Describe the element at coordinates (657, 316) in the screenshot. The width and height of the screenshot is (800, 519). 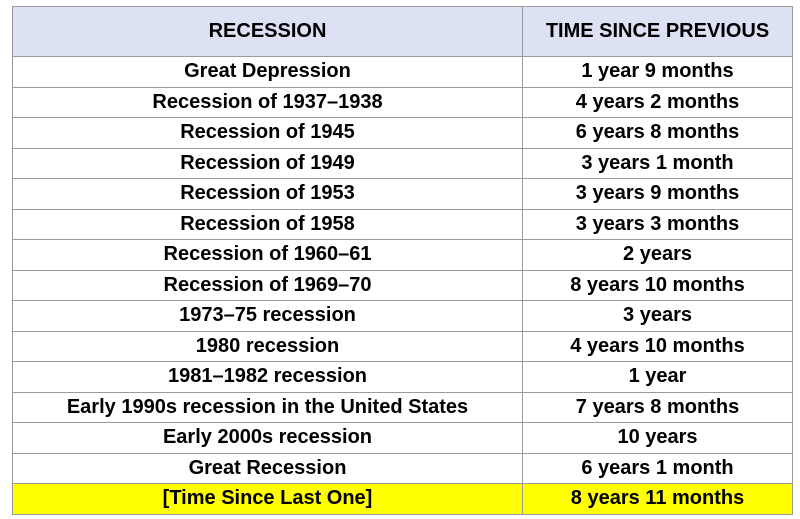
I see `time-cell: 3 years` at that location.